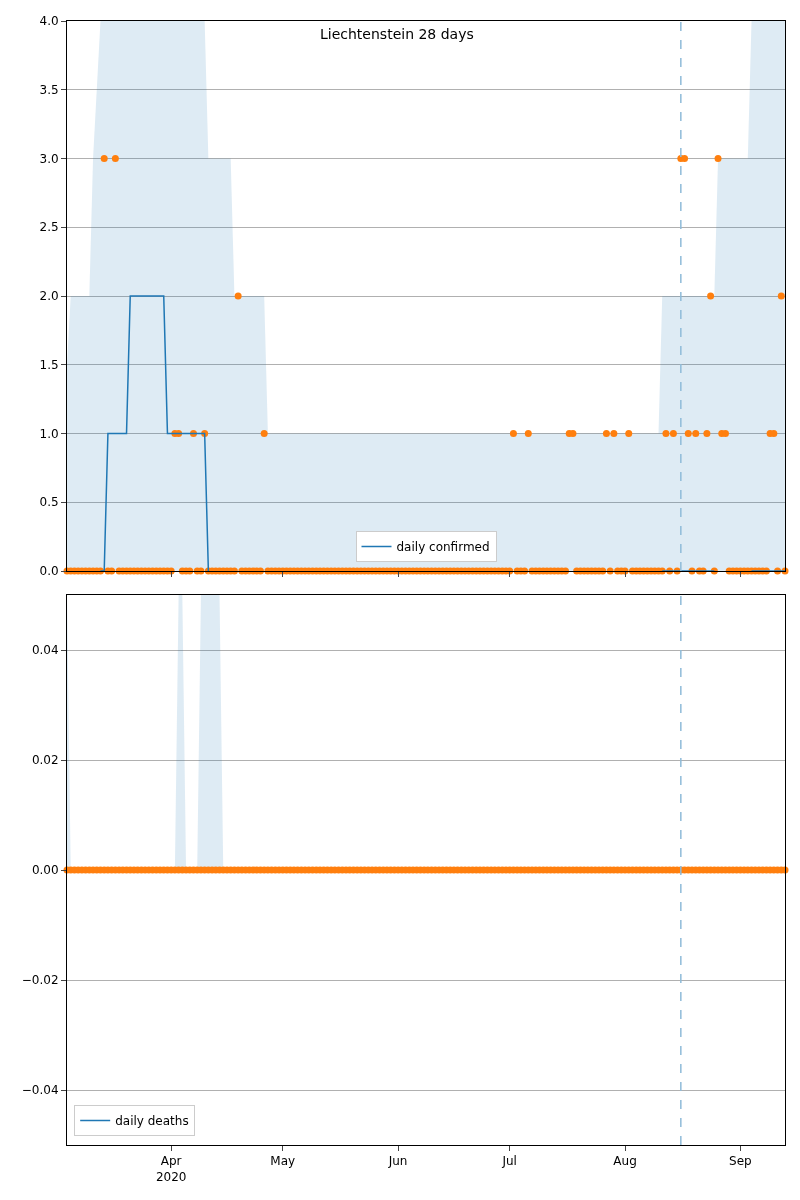 Image resolution: width=800 pixels, height=1200 pixels. Describe the element at coordinates (49, 571) in the screenshot. I see `y-tick-label: 0.0` at that location.